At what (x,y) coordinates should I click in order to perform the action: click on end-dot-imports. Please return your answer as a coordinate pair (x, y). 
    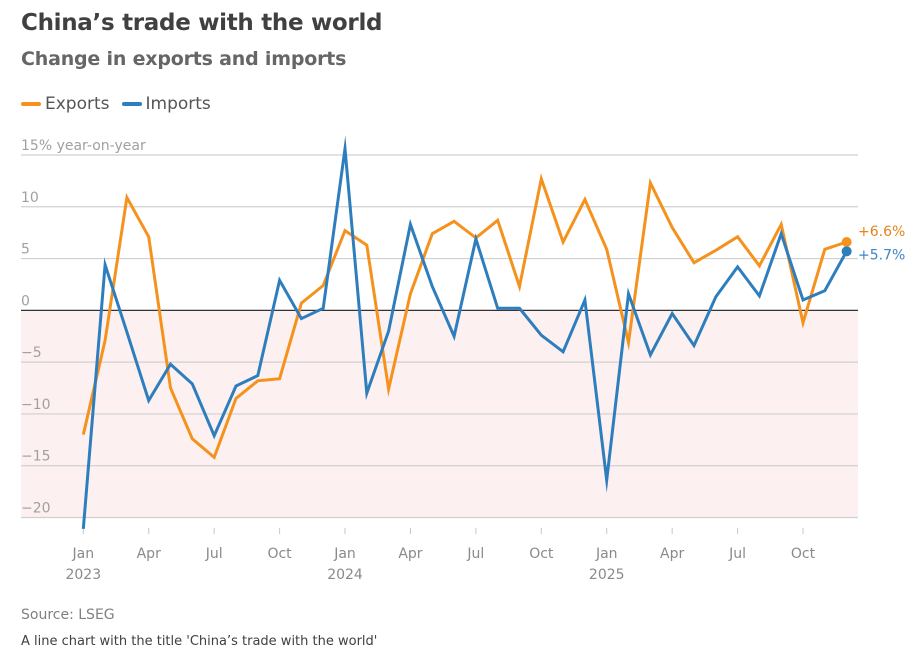
    Looking at the image, I should click on (846, 251).